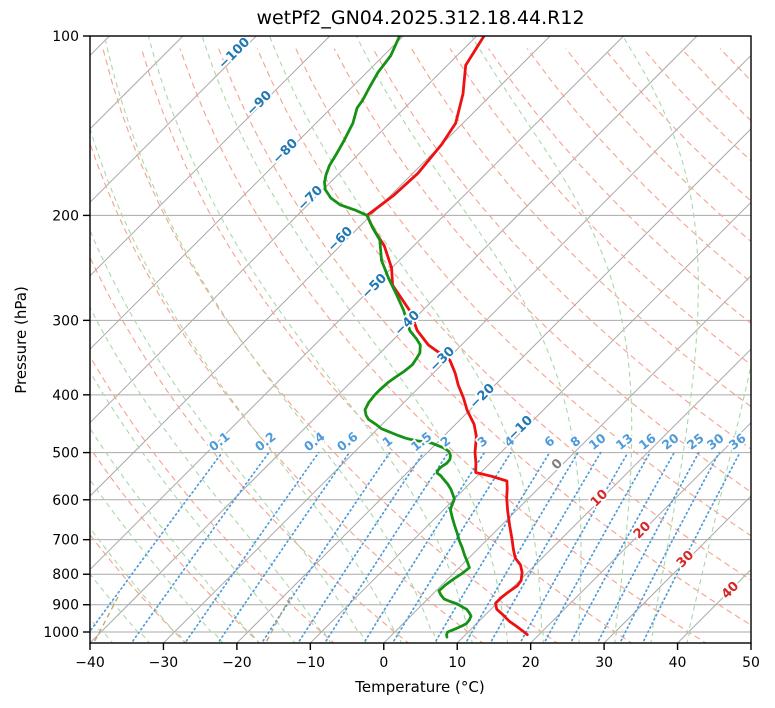 This screenshot has width=775, height=708. What do you see at coordinates (191, 619) in the screenshot?
I see `tan-dashed-lines` at bounding box center [191, 619].